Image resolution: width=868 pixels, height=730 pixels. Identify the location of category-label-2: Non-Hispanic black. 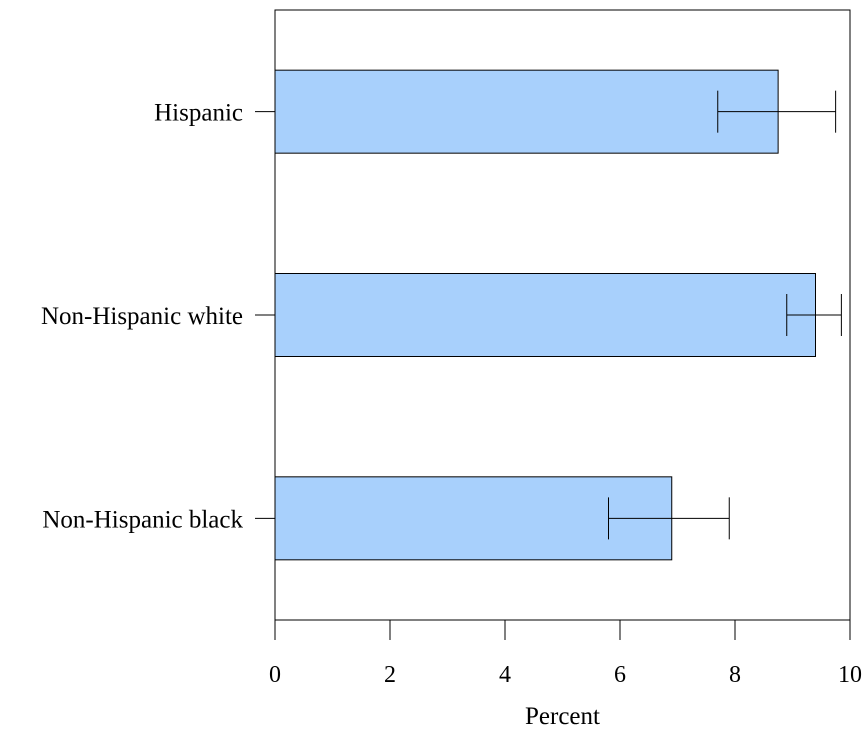
(142, 519).